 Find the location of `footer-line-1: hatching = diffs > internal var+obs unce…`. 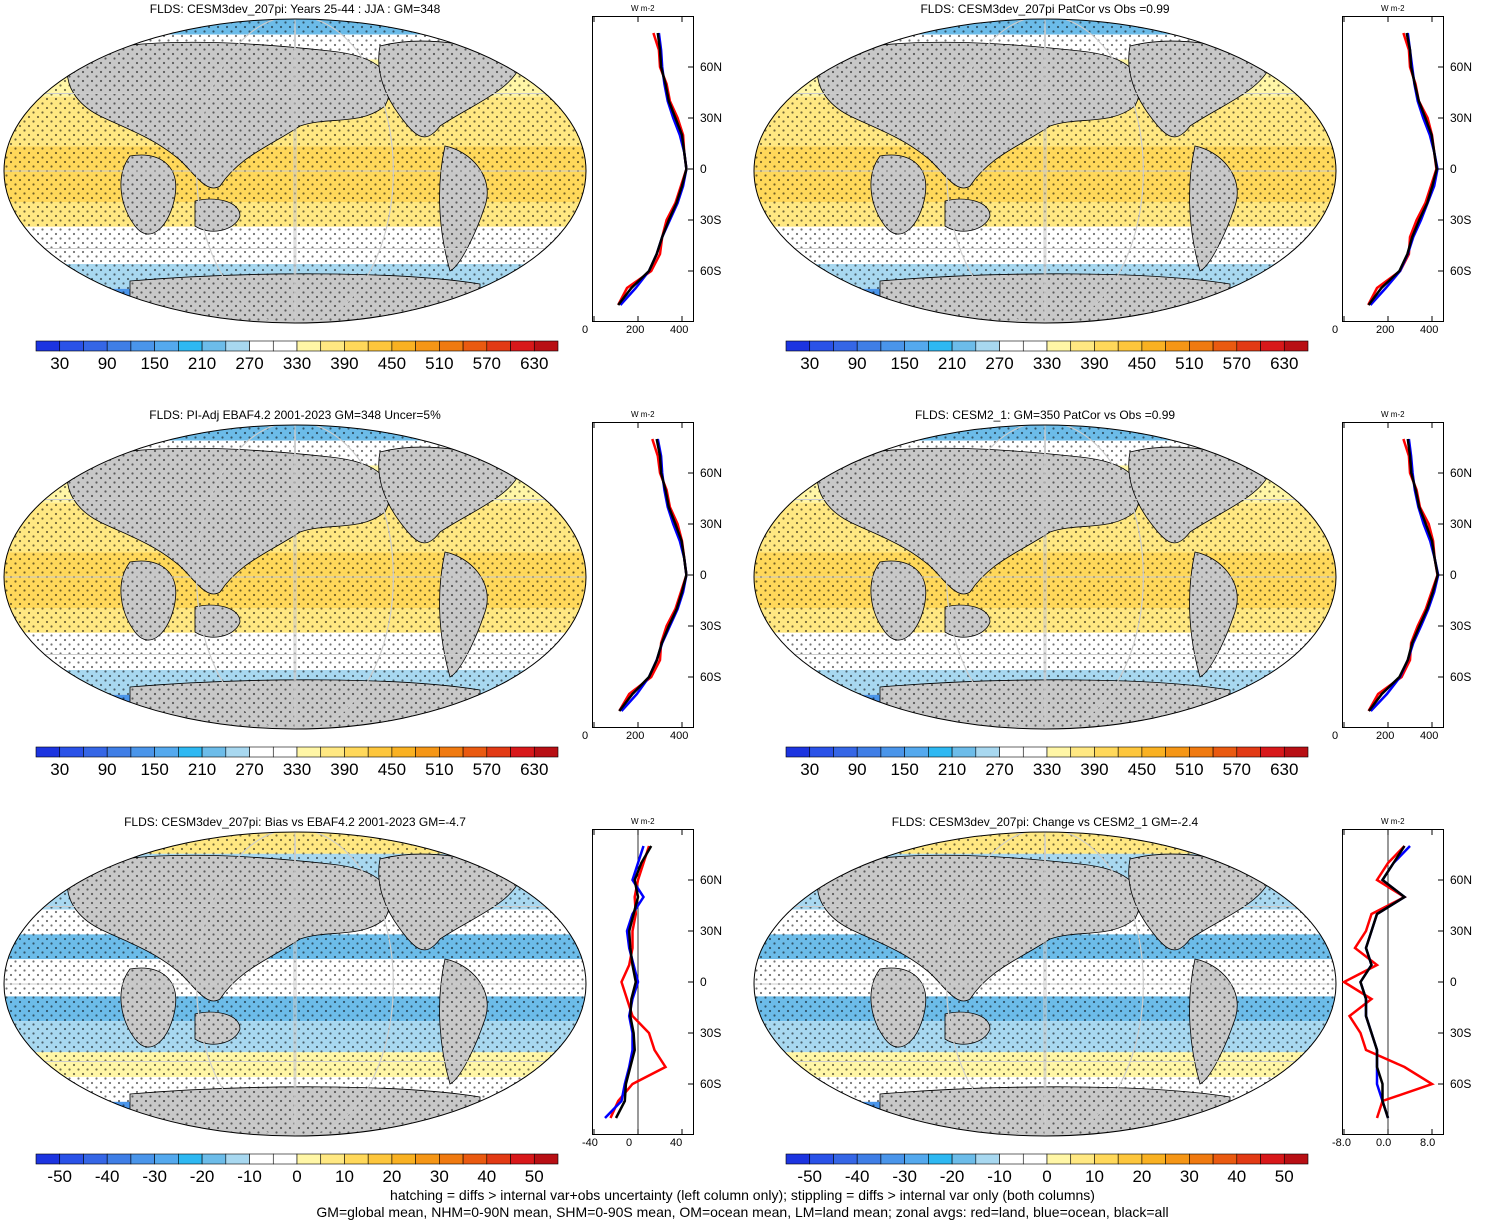

footer-line-1: hatching = diffs > internal var+obs unce… is located at coordinates (742, 1195).